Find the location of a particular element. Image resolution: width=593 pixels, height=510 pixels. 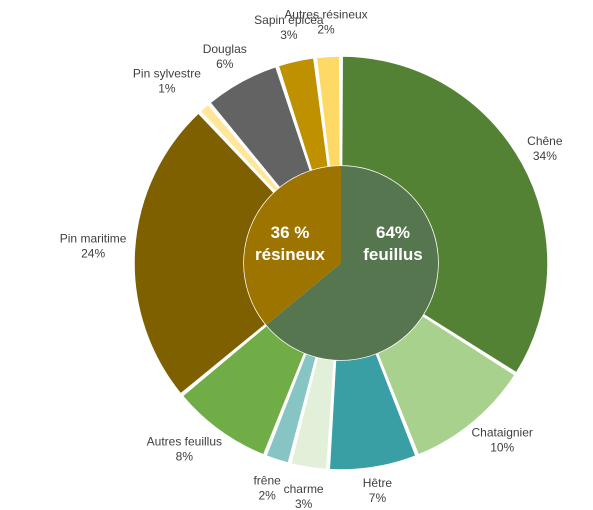

label-autres-resineux: Autres résineux 2% is located at coordinates (325, 21).